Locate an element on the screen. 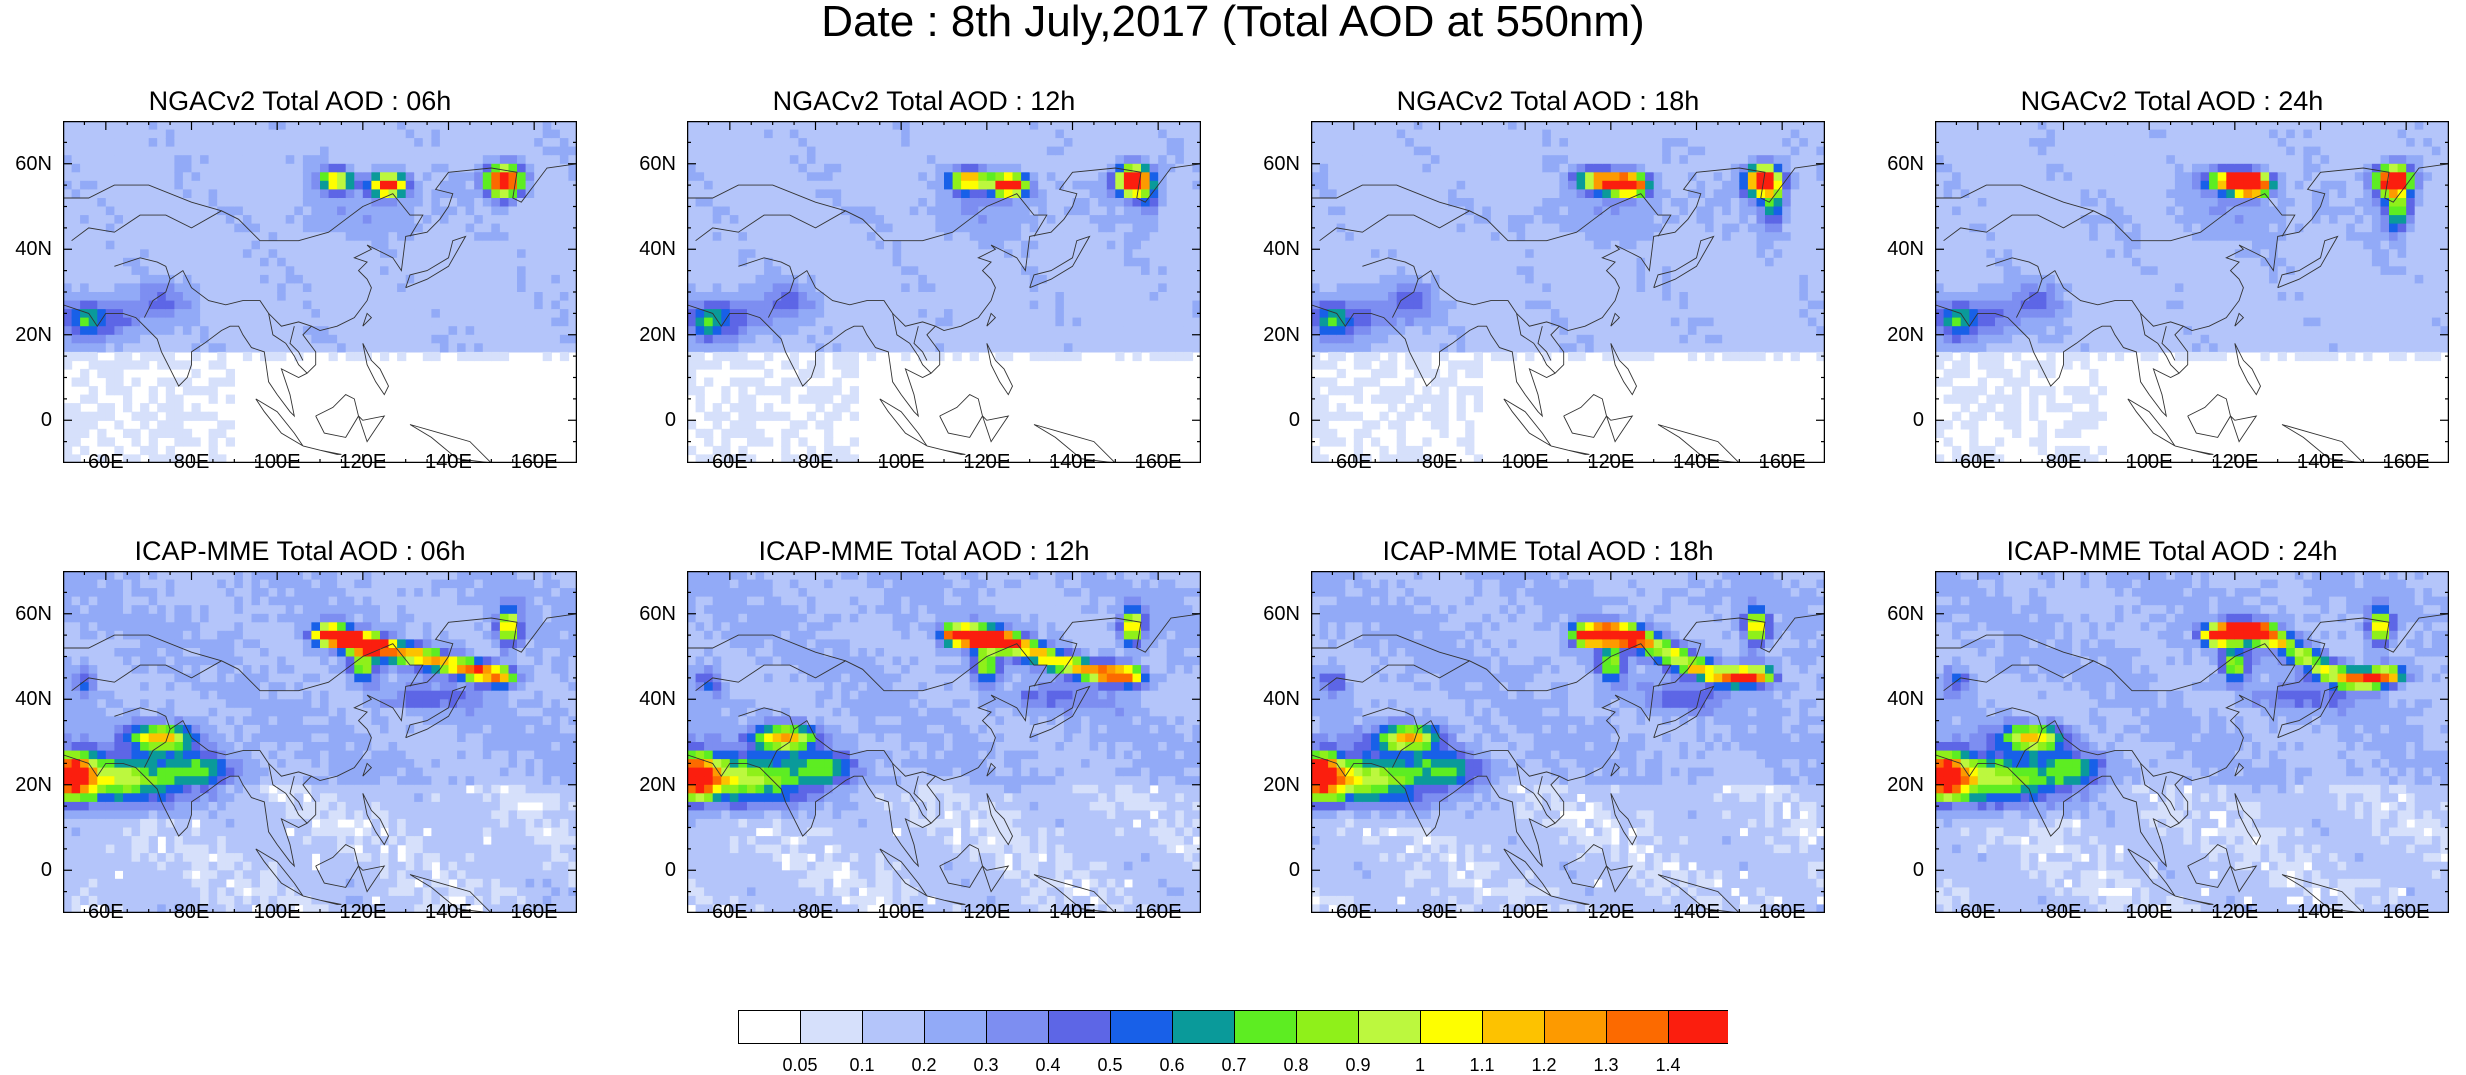 The image size is (2466, 1075). colorbar is located at coordinates (1233, 1027).